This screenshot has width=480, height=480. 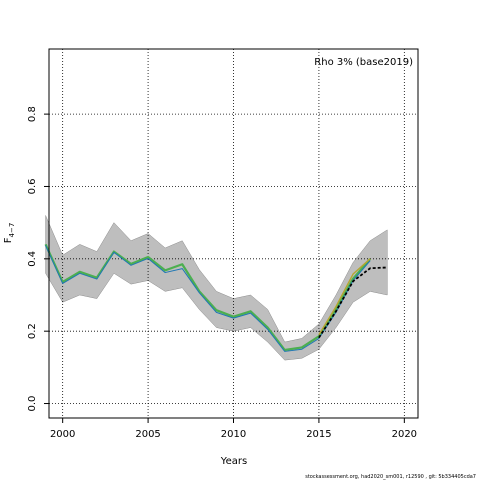 What do you see at coordinates (233, 434) in the screenshot?
I see `x-tick-label: 2010` at bounding box center [233, 434].